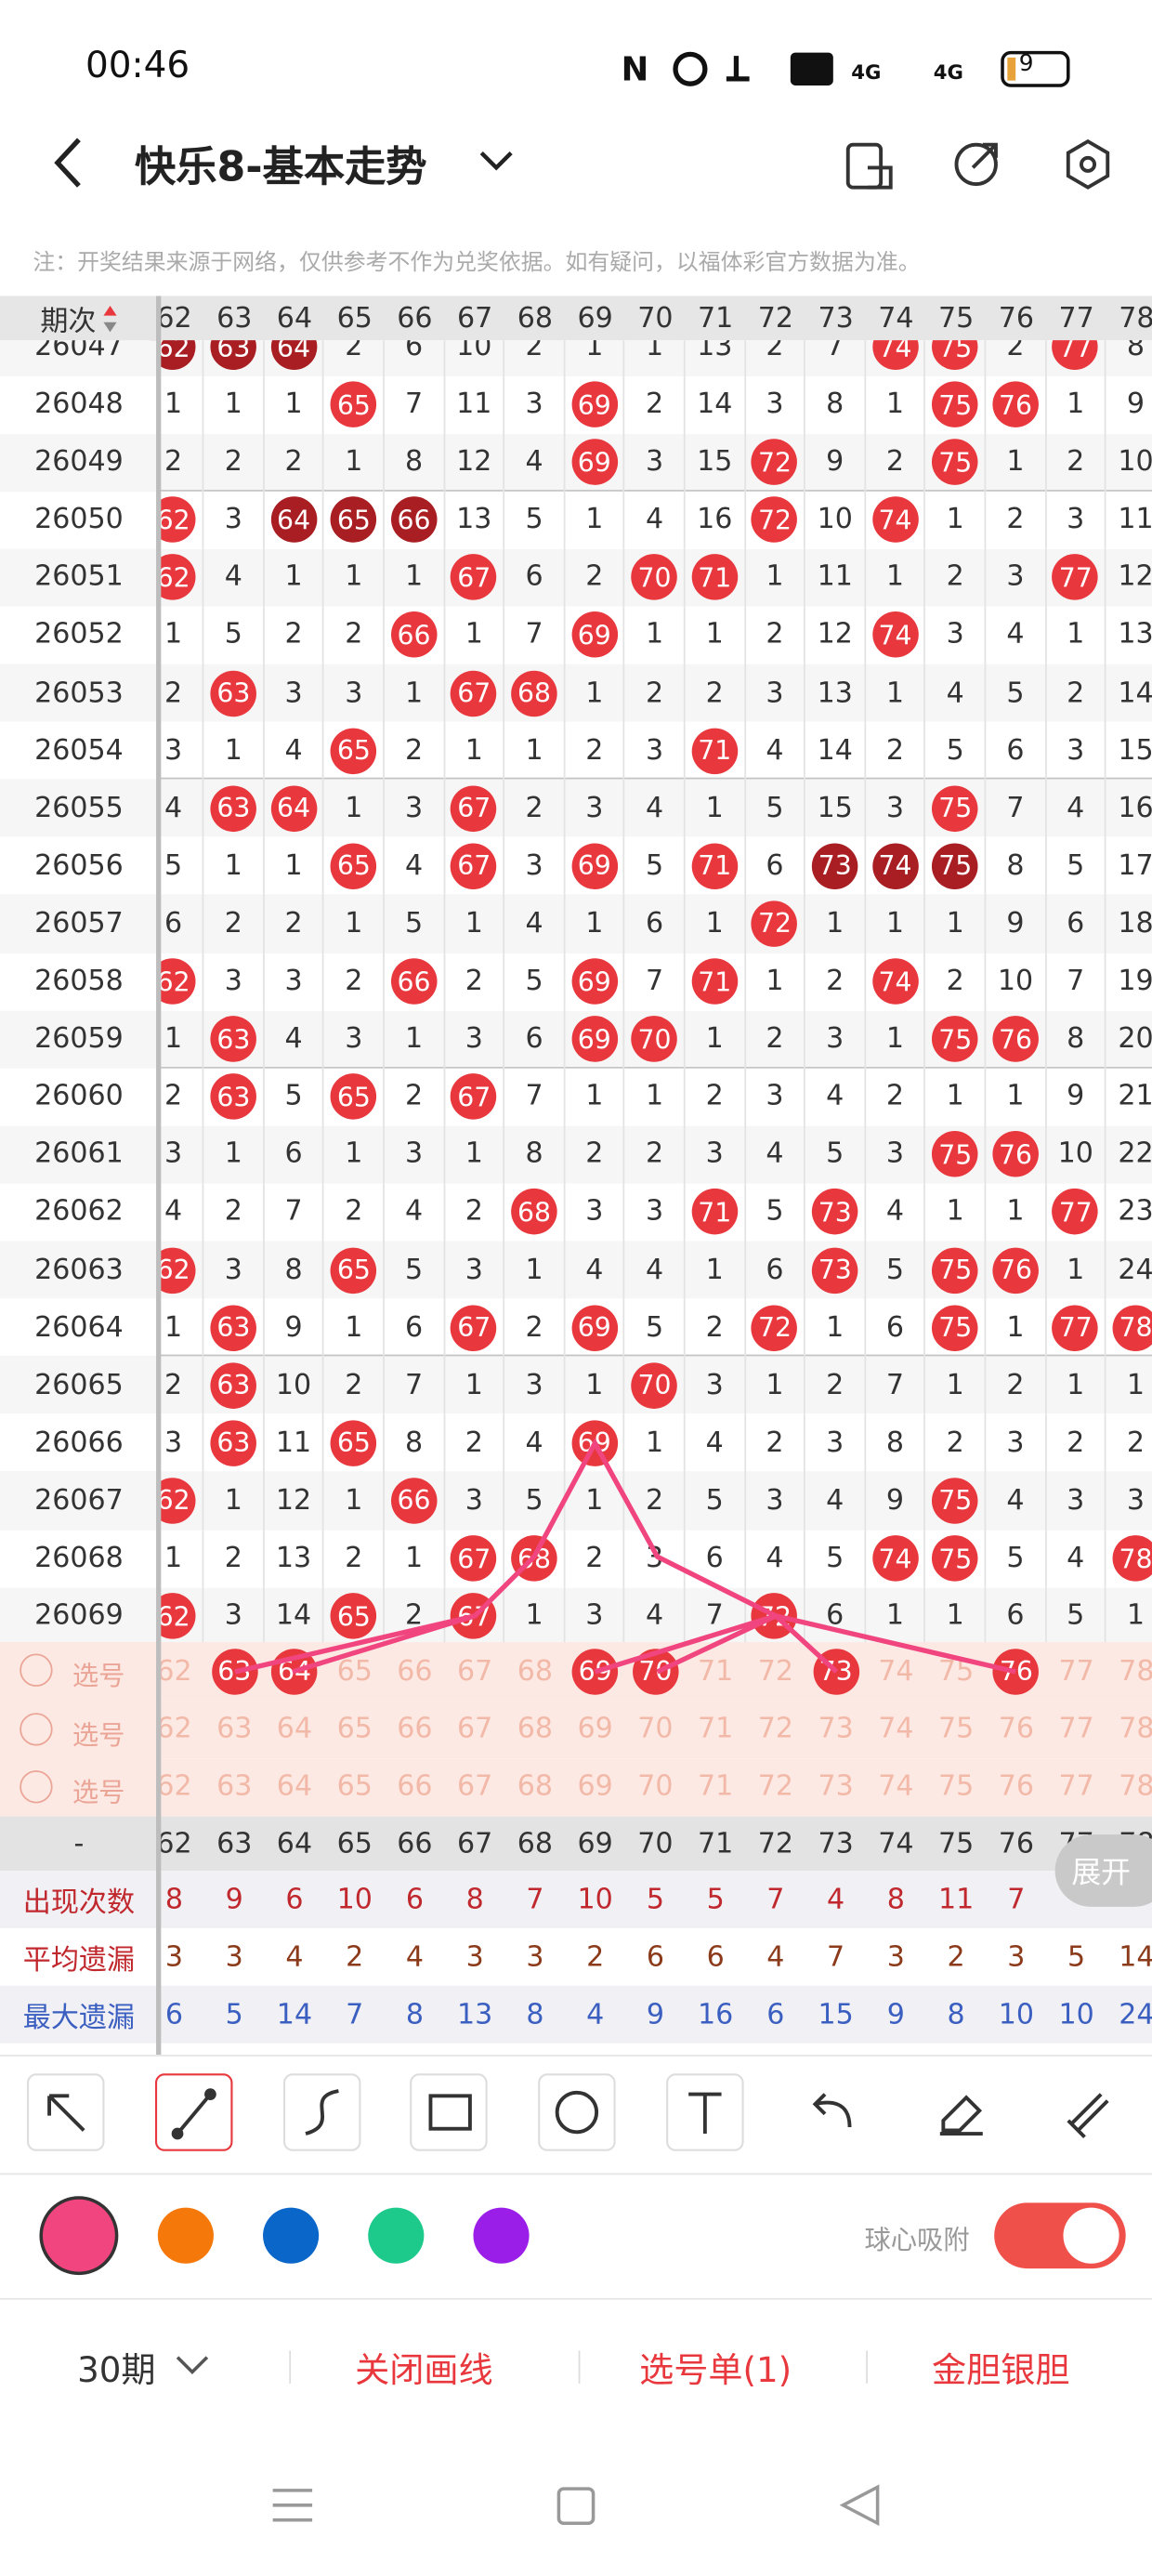 The height and width of the screenshot is (2576, 1152). I want to click on snap-label: 球心吸附, so click(917, 2239).